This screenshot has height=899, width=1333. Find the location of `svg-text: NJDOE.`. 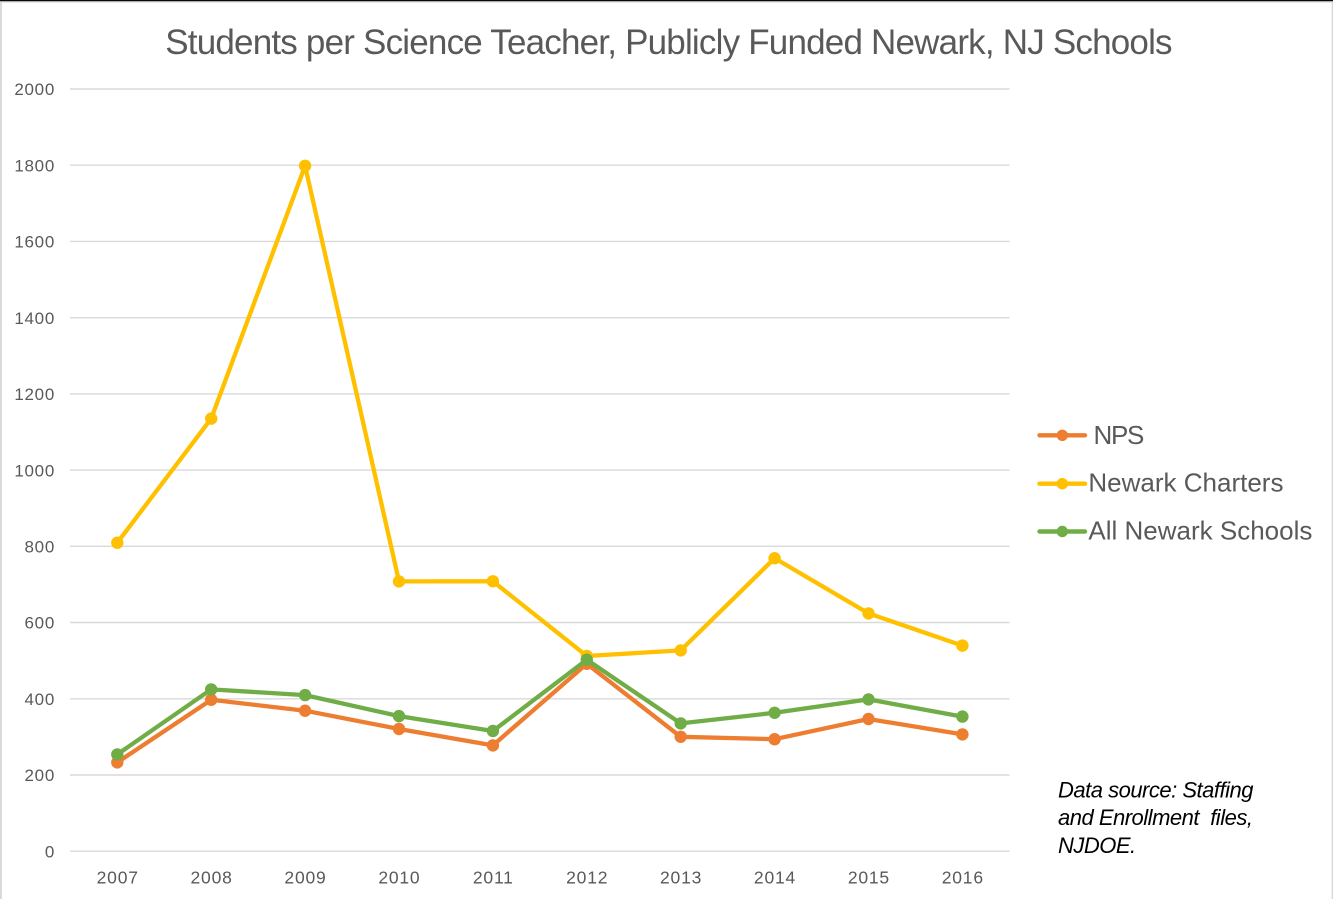

svg-text: NJDOE. is located at coordinates (1097, 845).